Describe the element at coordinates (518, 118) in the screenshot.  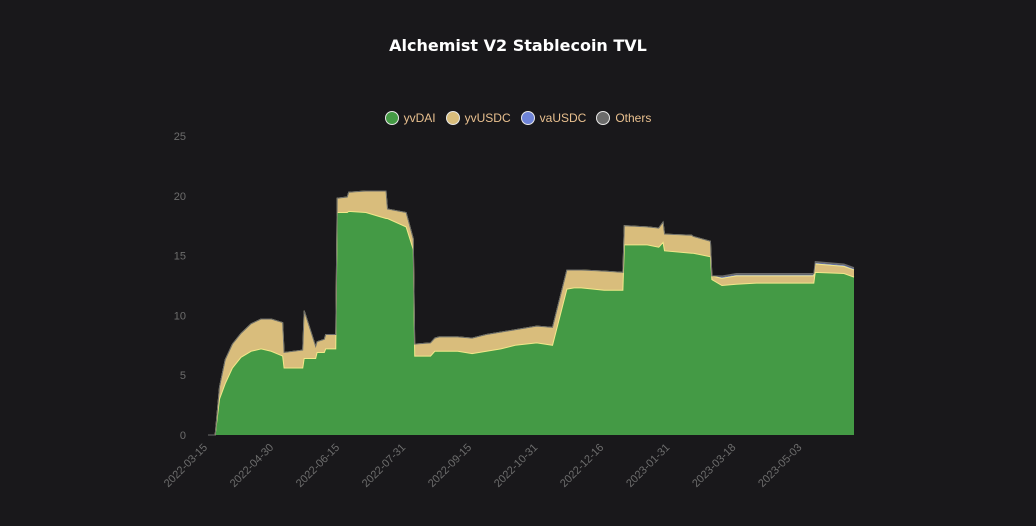
I see `chart-legend: yvDAI yvUSDC vaUSDC Others` at that location.